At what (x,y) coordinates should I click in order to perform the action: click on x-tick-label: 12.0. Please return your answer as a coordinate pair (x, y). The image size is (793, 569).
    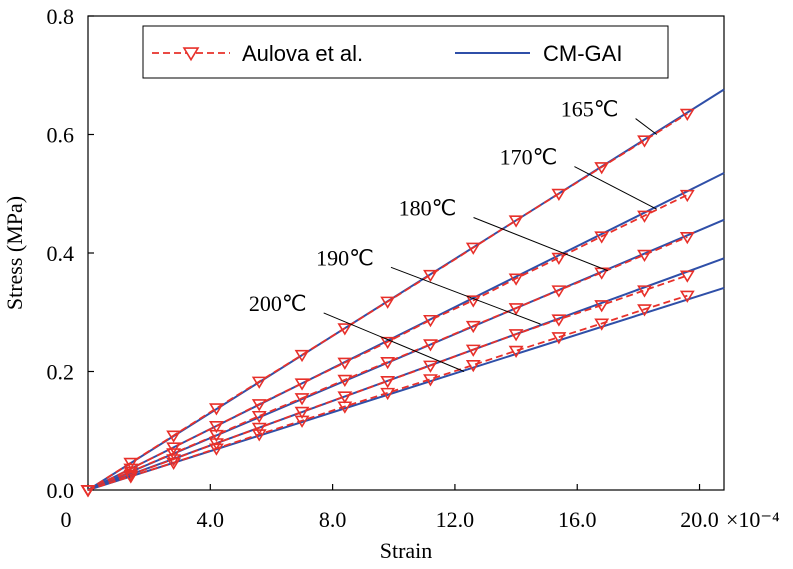
    Looking at the image, I should click on (455, 519).